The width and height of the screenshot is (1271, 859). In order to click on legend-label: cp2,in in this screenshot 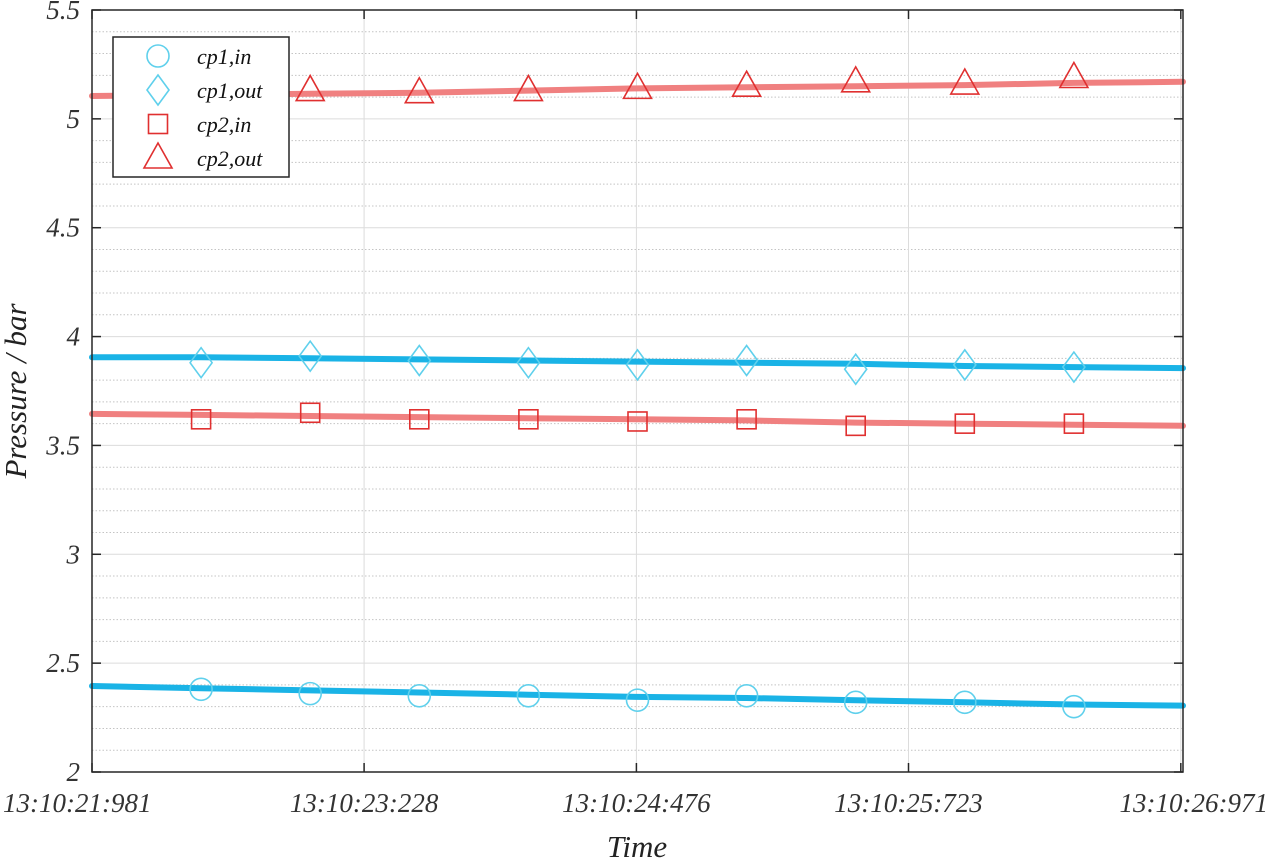, I will do `click(224, 124)`.